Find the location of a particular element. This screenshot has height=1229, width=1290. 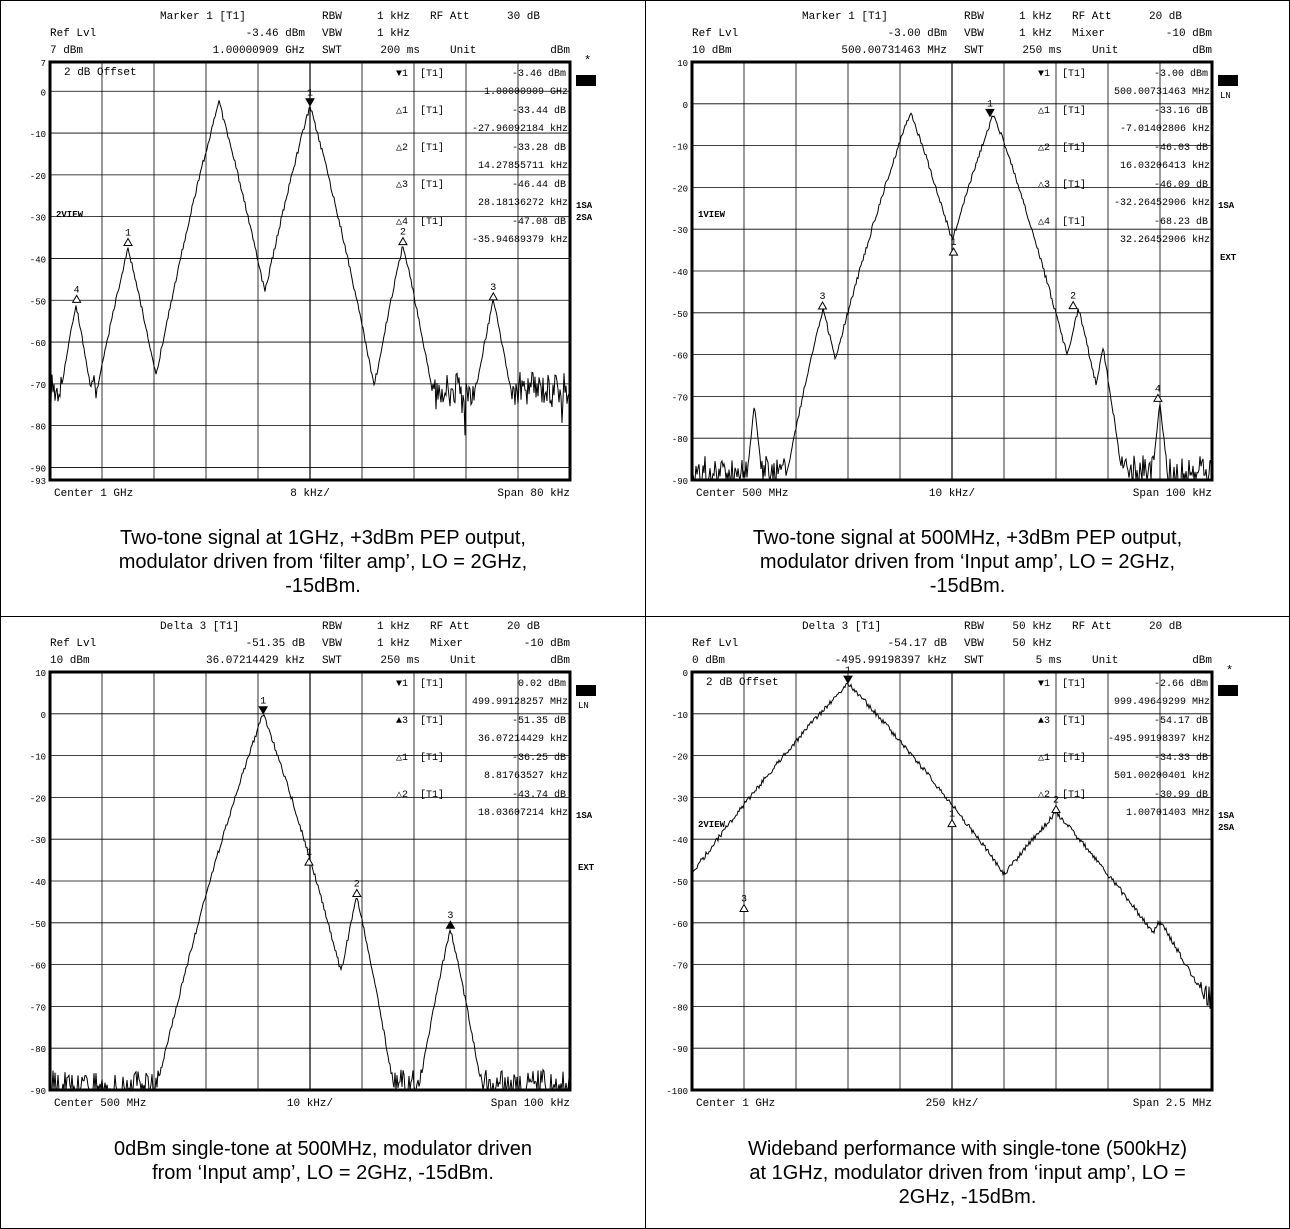

y-tick-label: 10 is located at coordinates (40, 674).